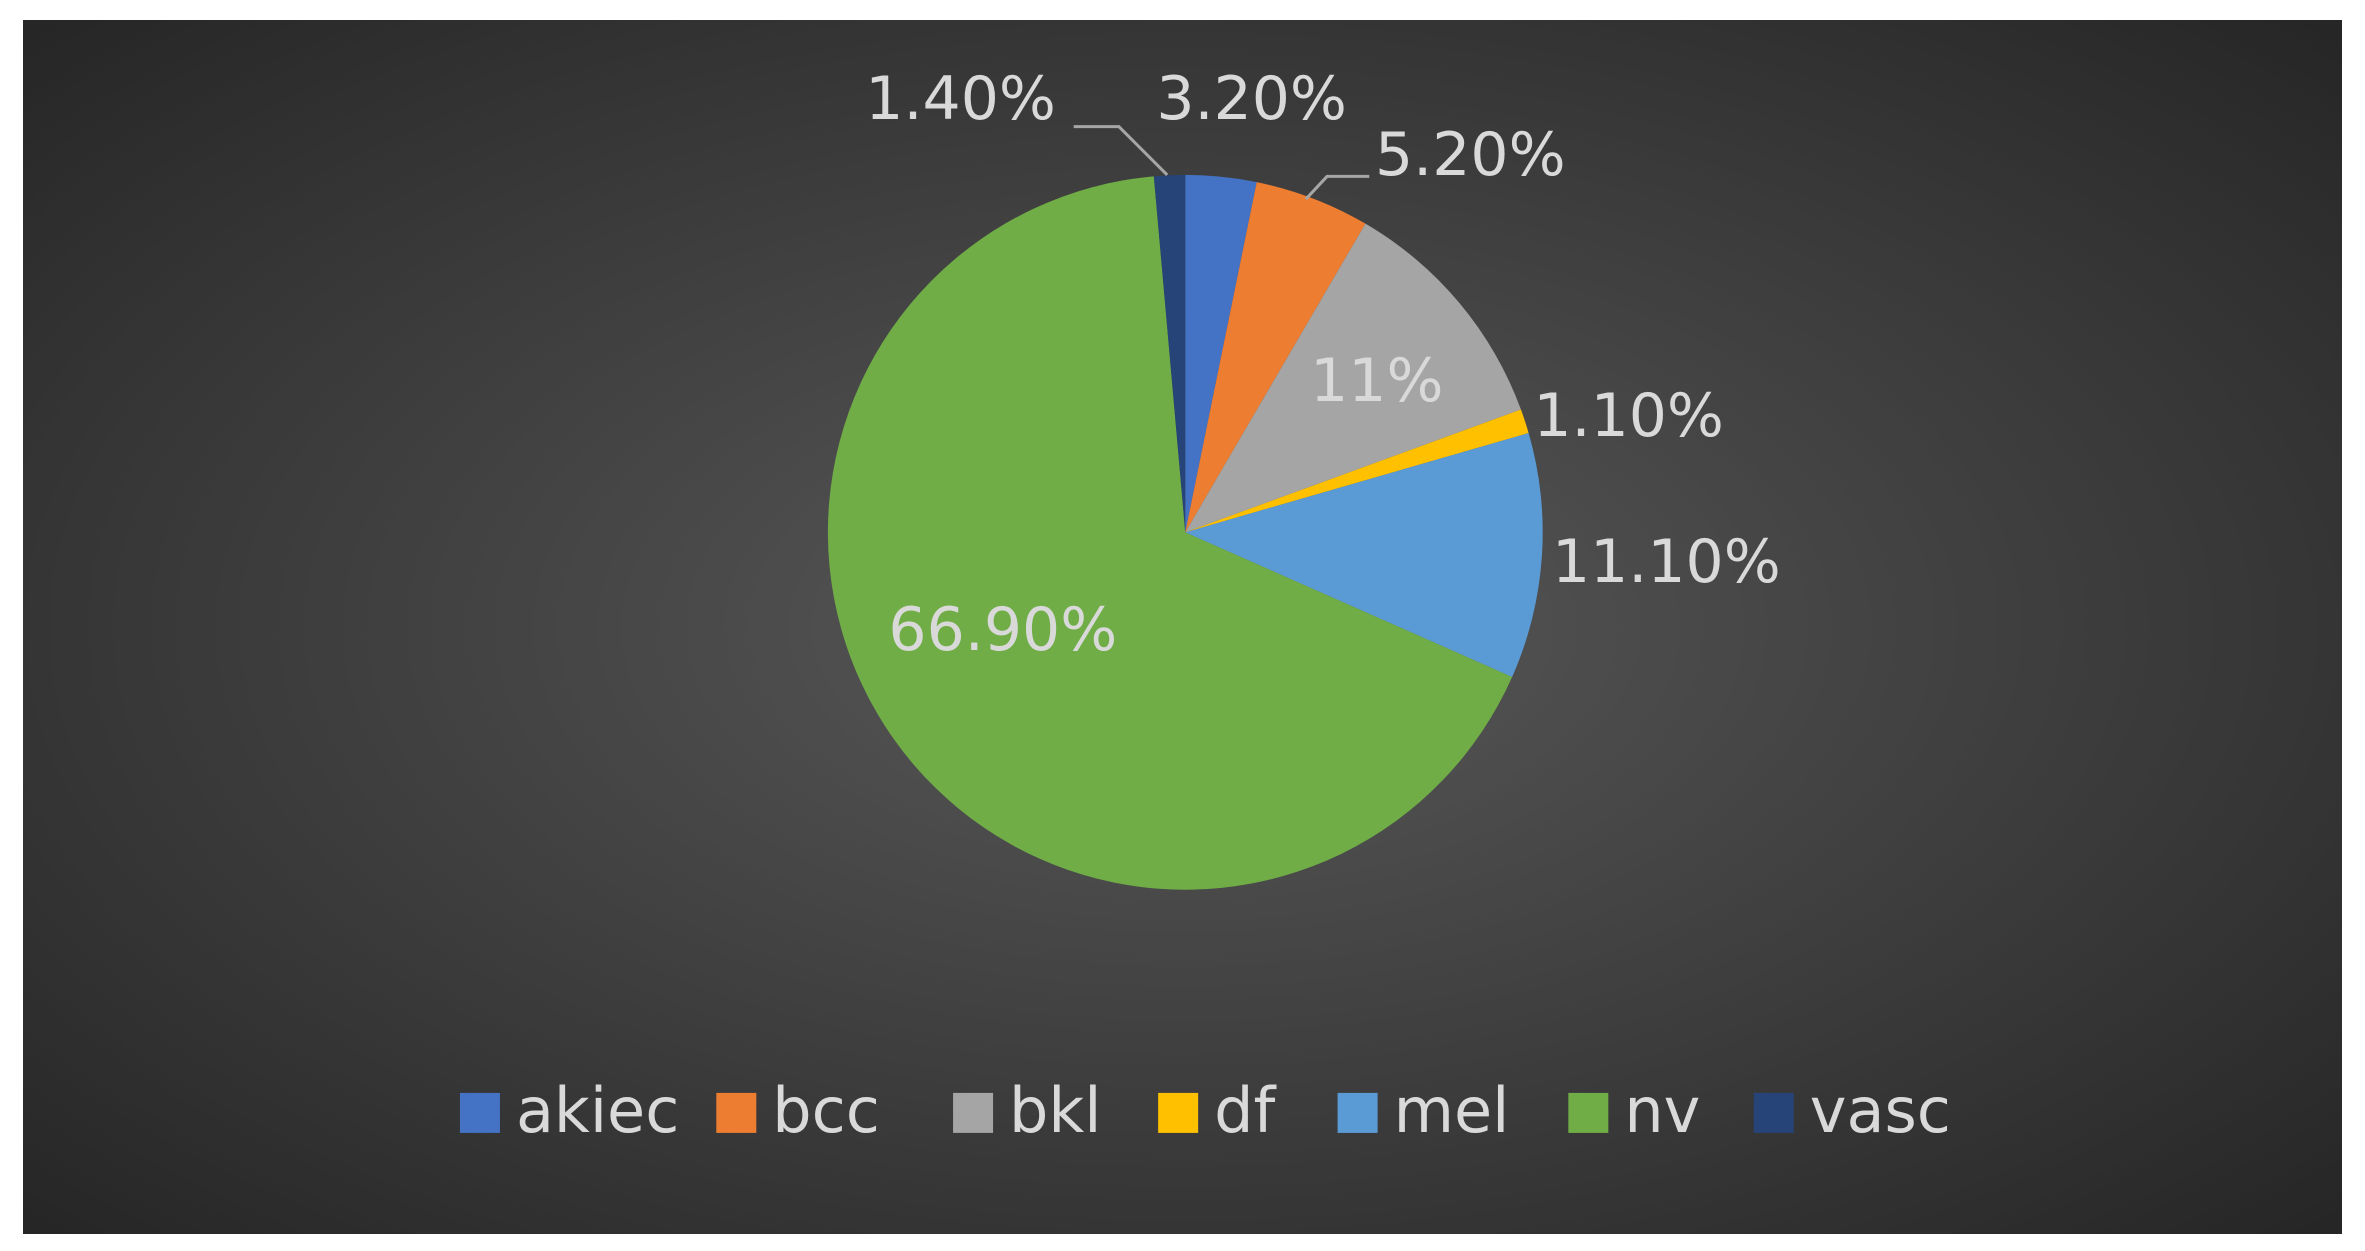 This screenshot has height=1251, width=2365. What do you see at coordinates (826, 1110) in the screenshot?
I see `legend-label: bcc` at bounding box center [826, 1110].